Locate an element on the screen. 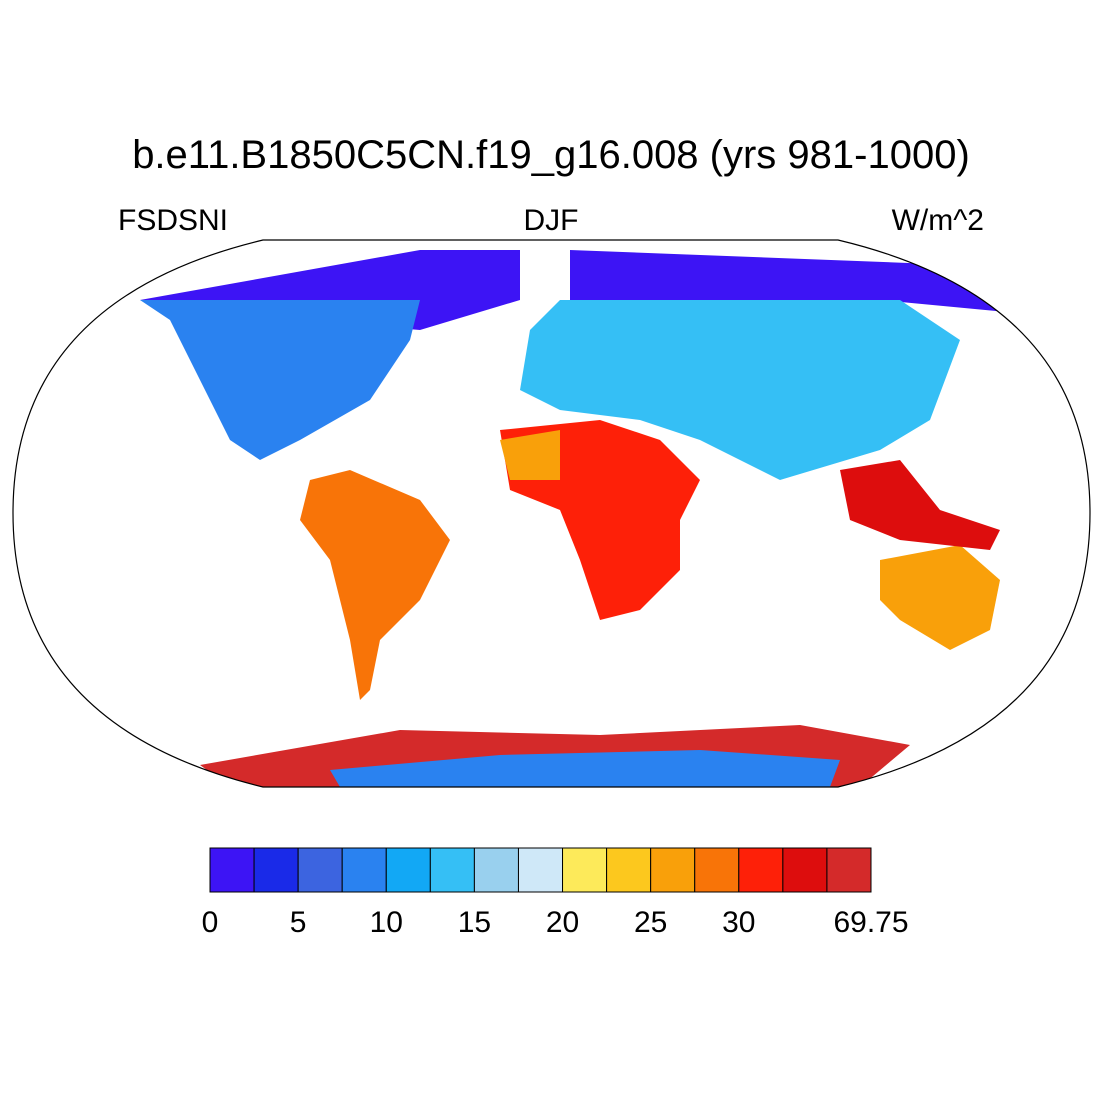 Image resolution: width=1102 pixels, height=1102 pixels. colorbar-label: 0 is located at coordinates (210, 922).